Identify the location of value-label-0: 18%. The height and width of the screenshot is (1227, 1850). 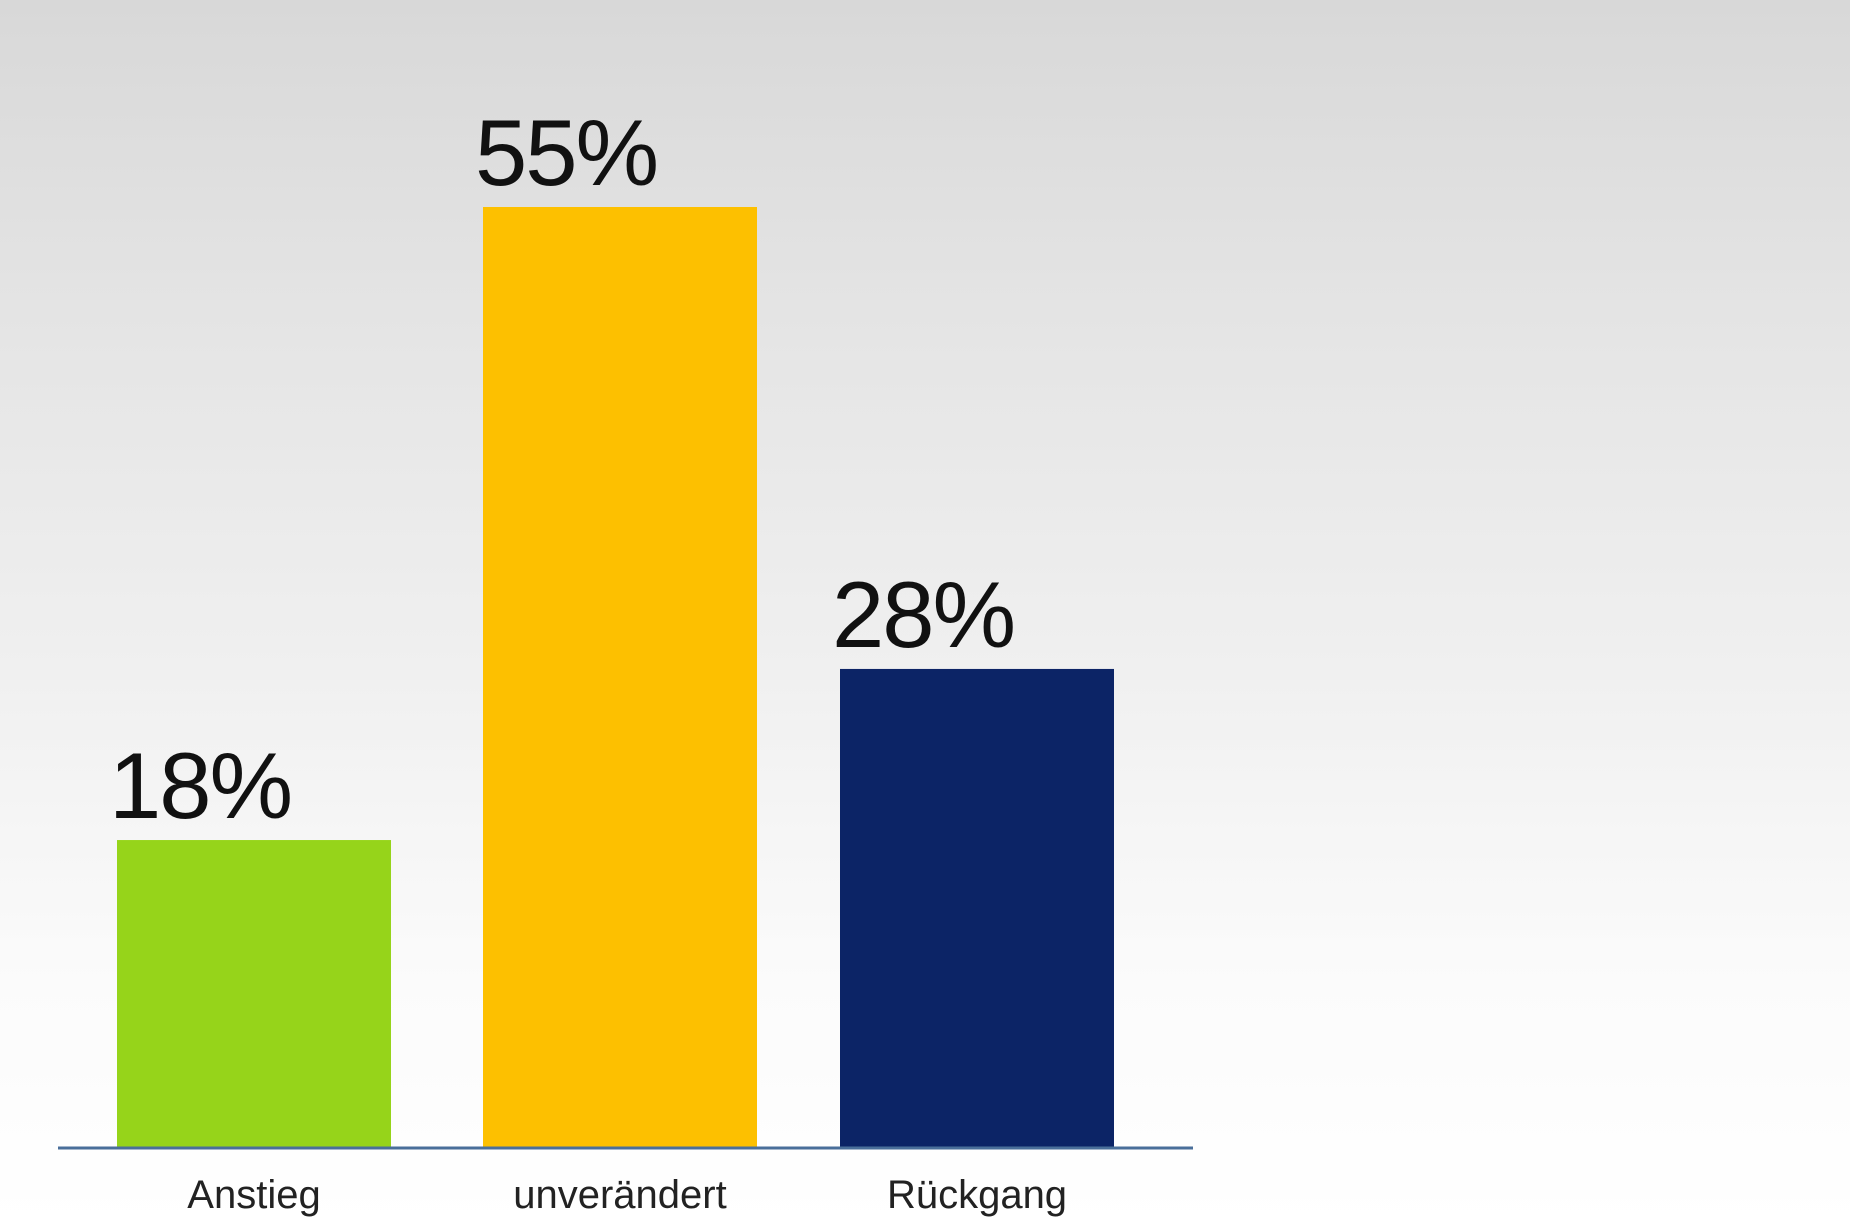
(200, 785).